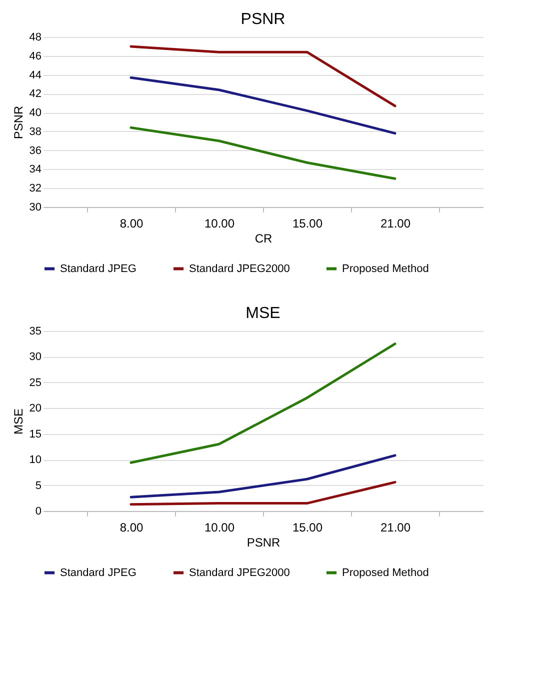 This screenshot has height=700, width=546. I want to click on y-tick-label: 46, so click(35, 56).